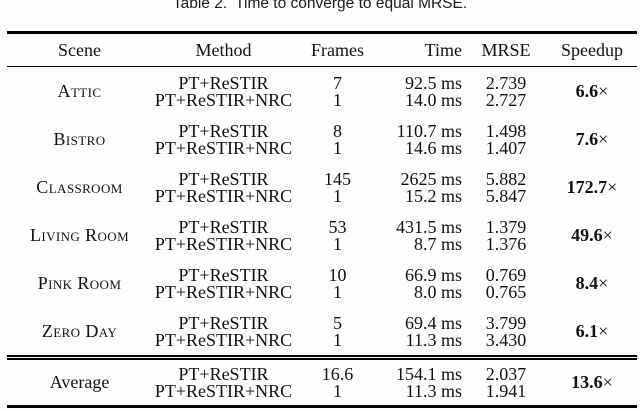 This screenshot has width=640, height=411. Describe the element at coordinates (592, 91) in the screenshot. I see `speedup-cell: 6.6×` at that location.